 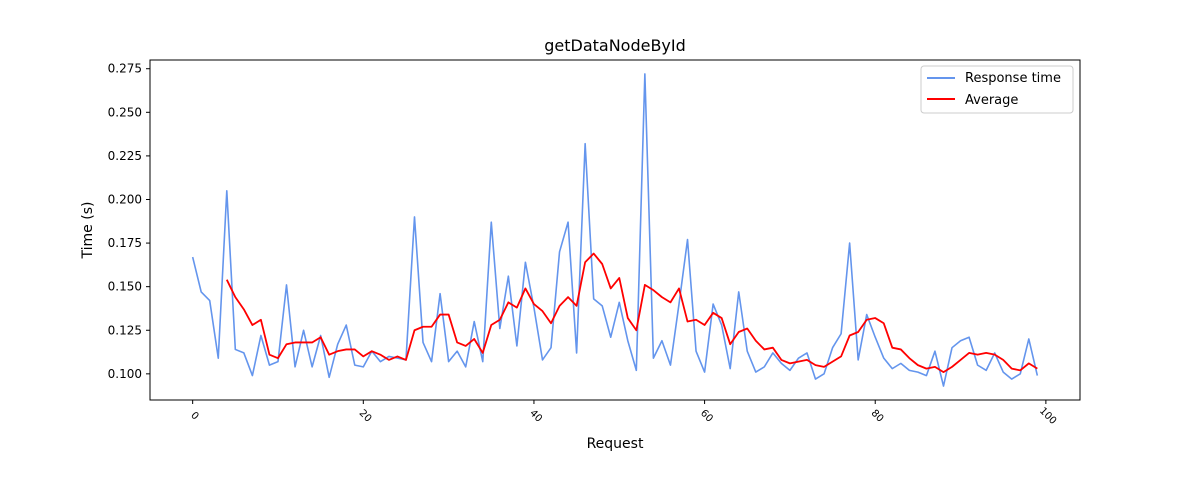 What do you see at coordinates (877, 416) in the screenshot?
I see `x-tick-label: 80` at bounding box center [877, 416].